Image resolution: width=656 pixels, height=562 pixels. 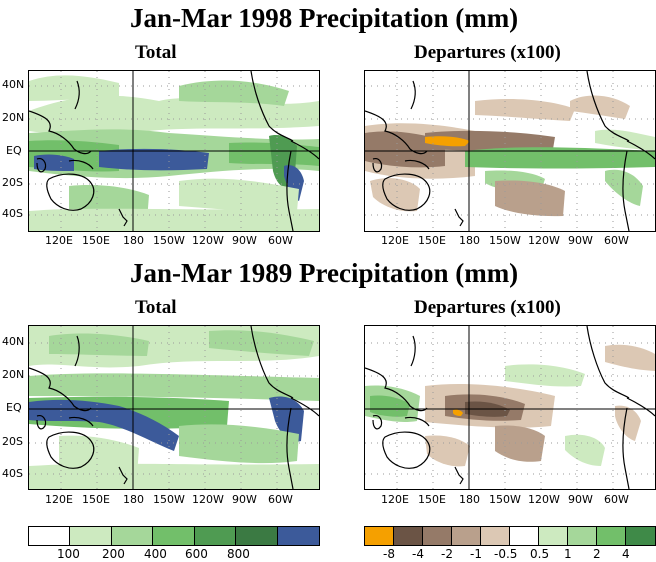 I want to click on subtitle-departures-1998: Departures (x100), so click(x=487, y=52).